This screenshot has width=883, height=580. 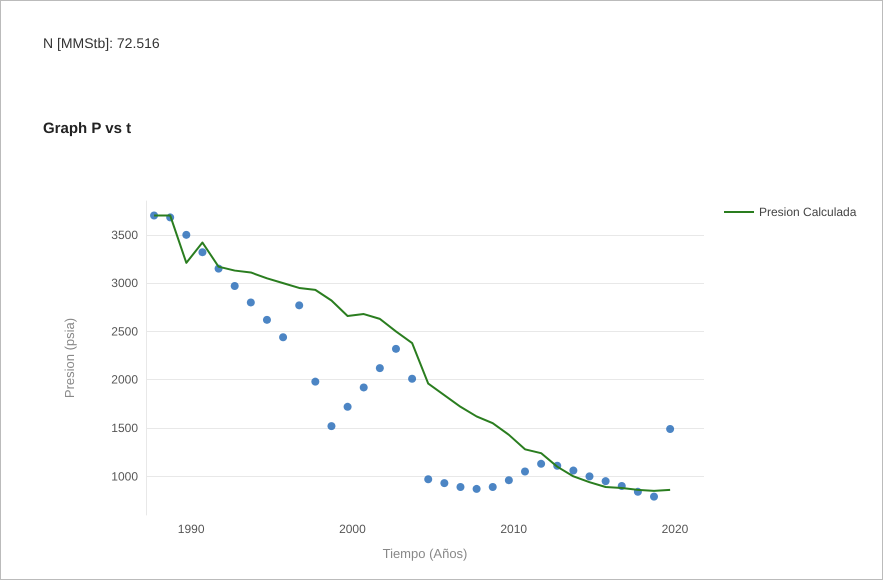 I want to click on text: N [MMStb]: 72.516, so click(x=101, y=43).